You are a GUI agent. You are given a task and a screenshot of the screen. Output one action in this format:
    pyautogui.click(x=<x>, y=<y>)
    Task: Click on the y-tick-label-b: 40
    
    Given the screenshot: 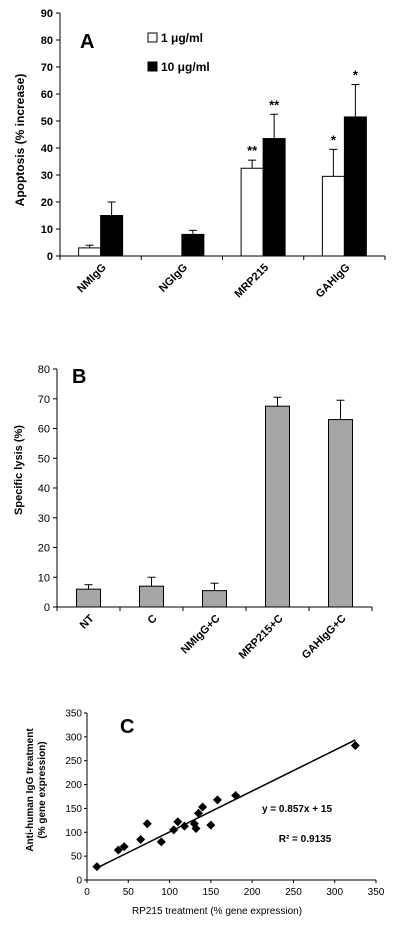 What is the action you would take?
    pyautogui.click(x=44, y=489)
    